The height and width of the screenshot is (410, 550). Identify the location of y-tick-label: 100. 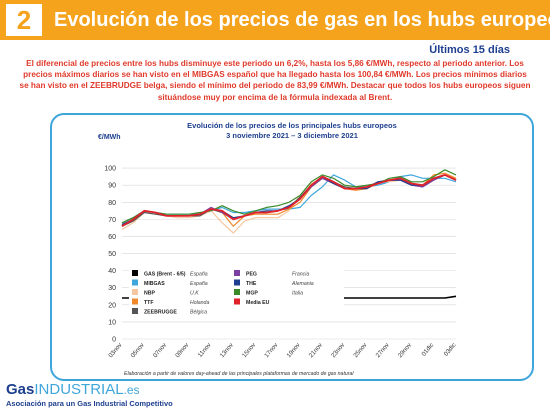
(110, 169).